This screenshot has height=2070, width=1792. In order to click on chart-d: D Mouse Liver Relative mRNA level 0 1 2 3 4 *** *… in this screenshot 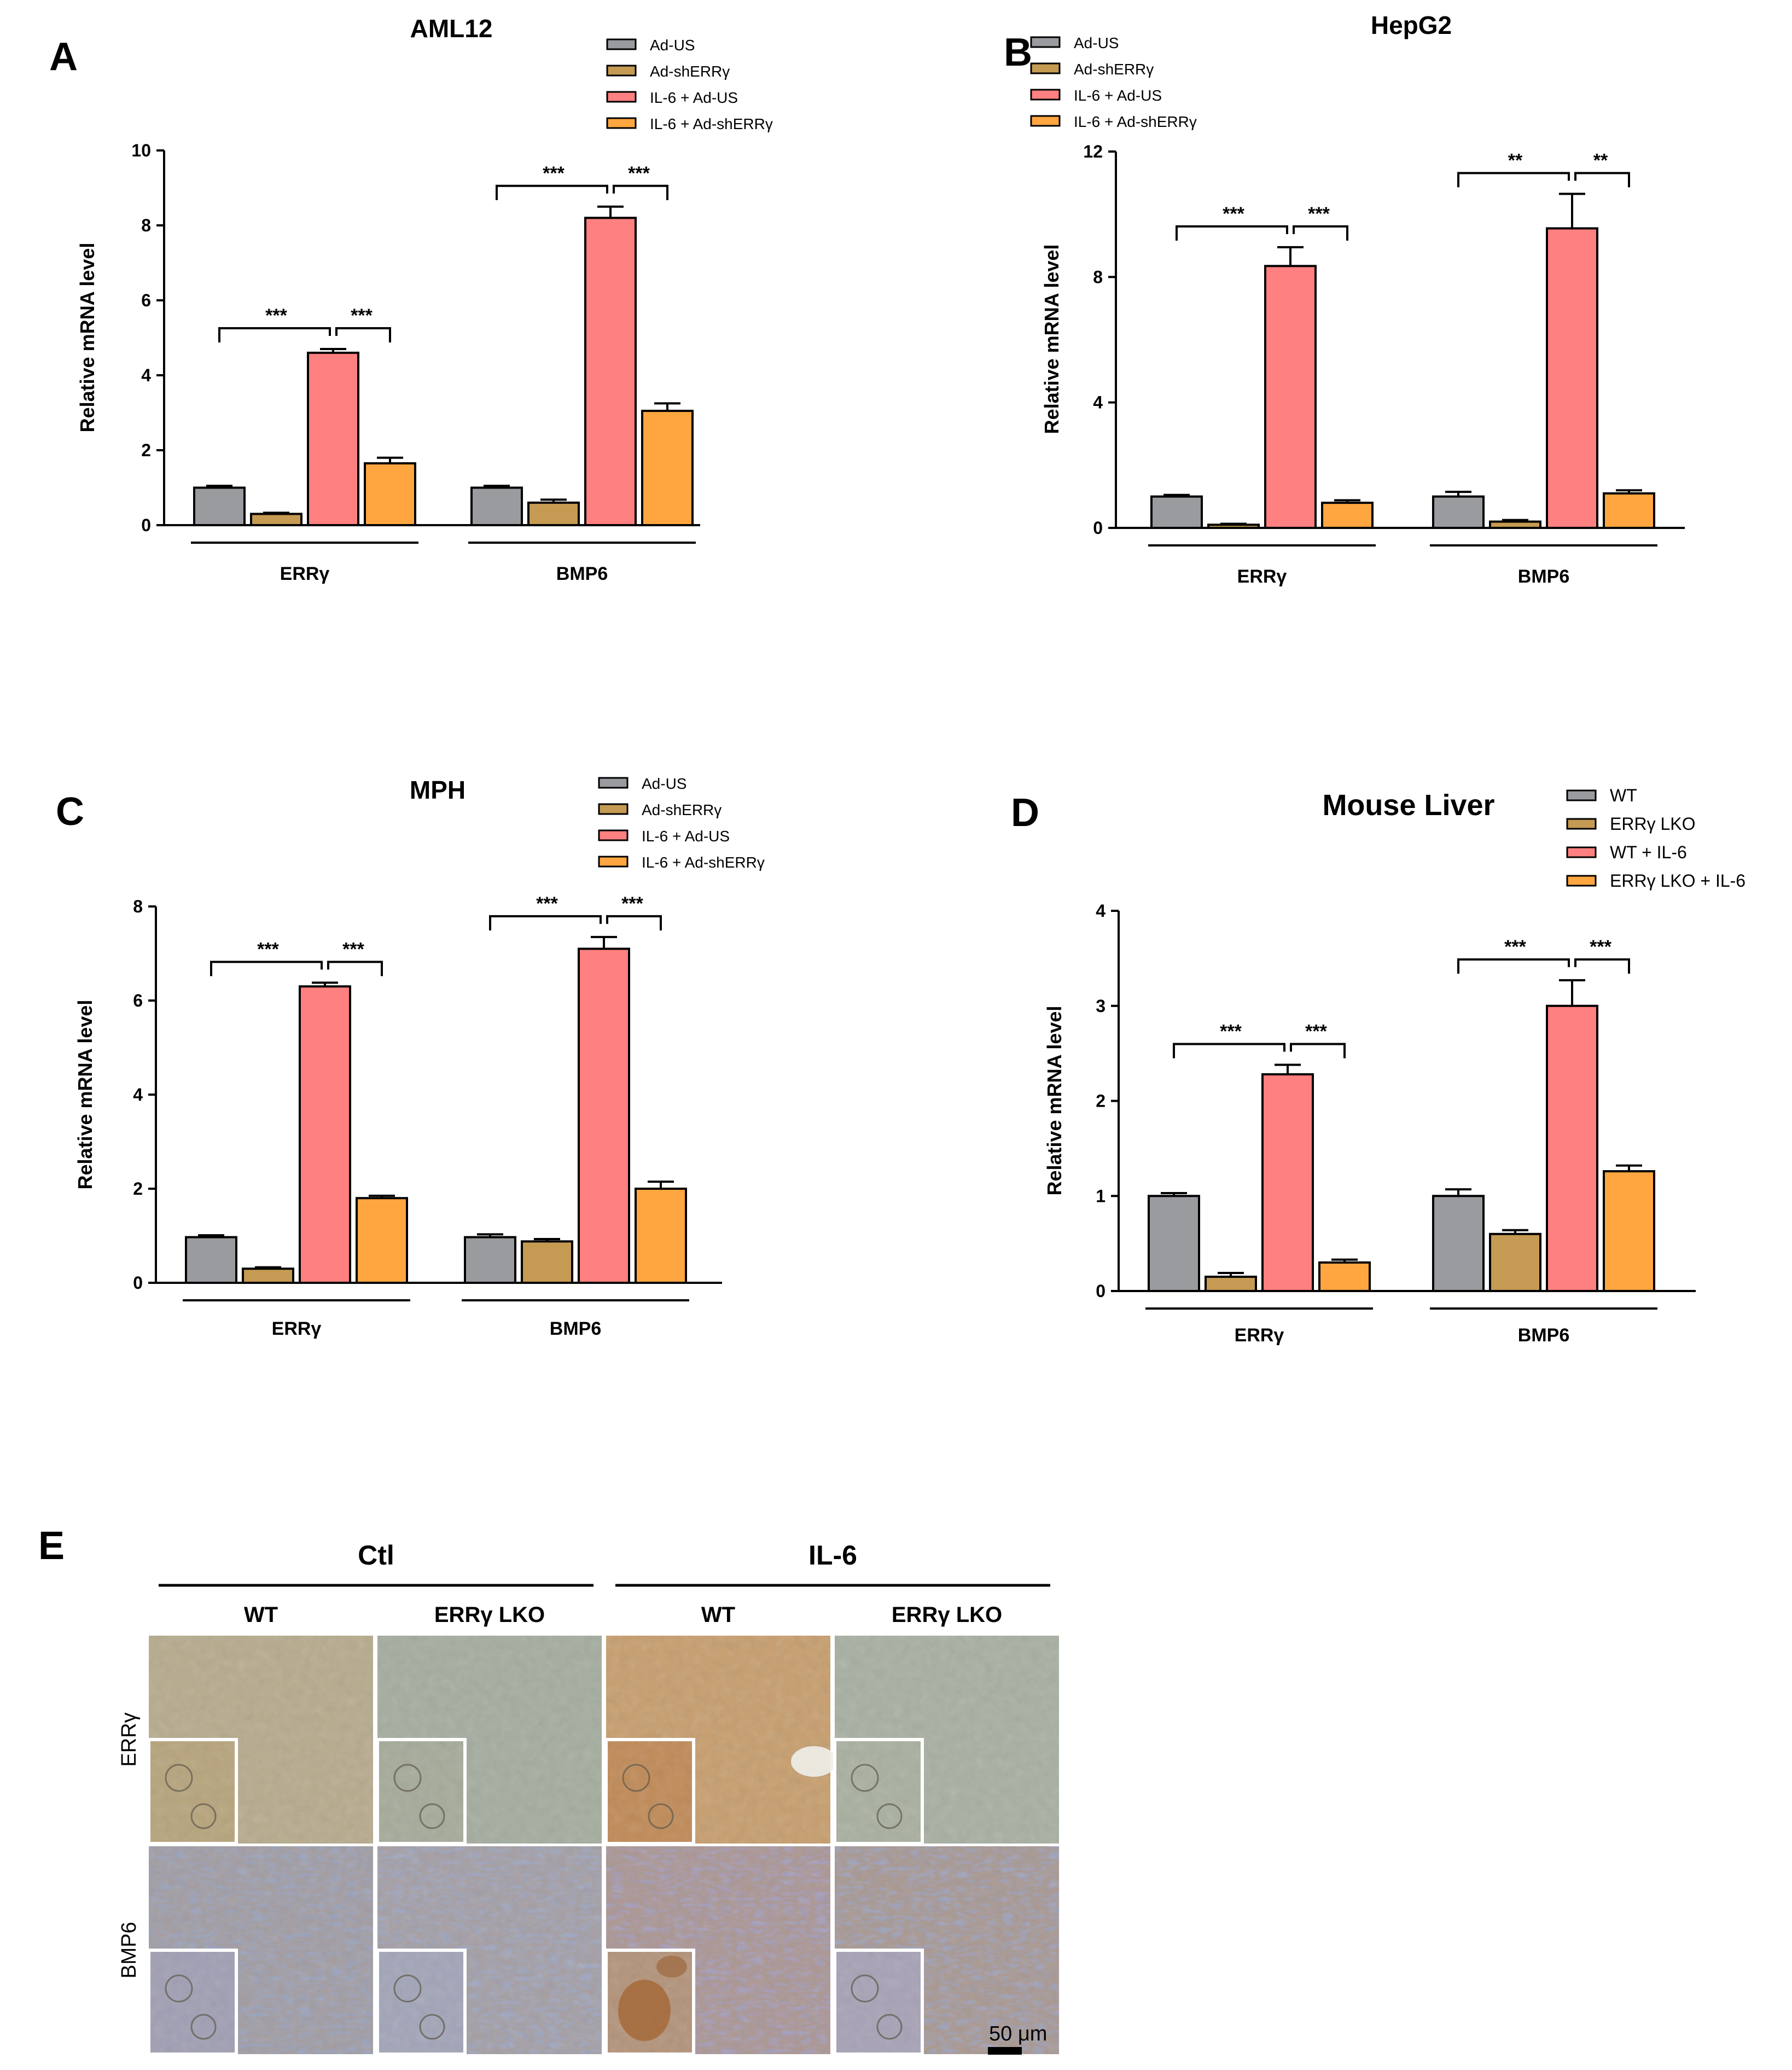, I will do `click(1379, 1066)`.